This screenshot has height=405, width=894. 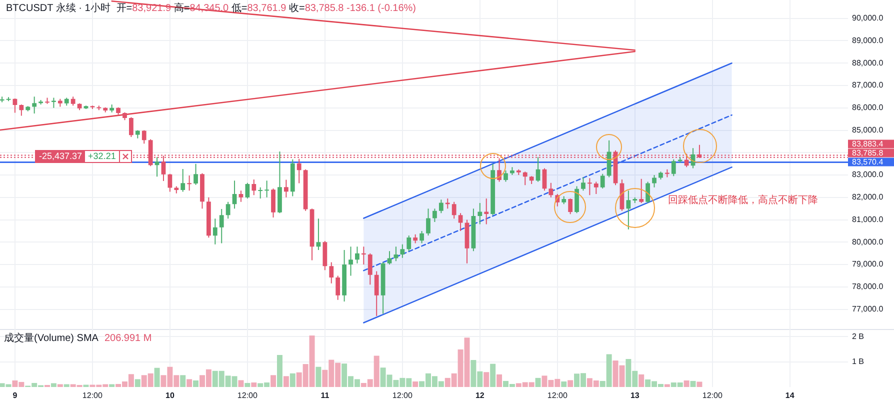 I want to click on x-tick-label: 10, so click(x=170, y=395).